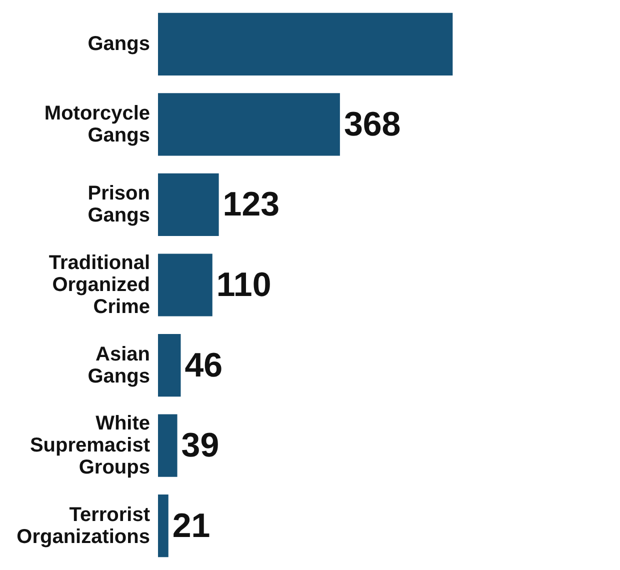 The image size is (620, 570). What do you see at coordinates (372, 124) in the screenshot?
I see `data-label: 368` at bounding box center [372, 124].